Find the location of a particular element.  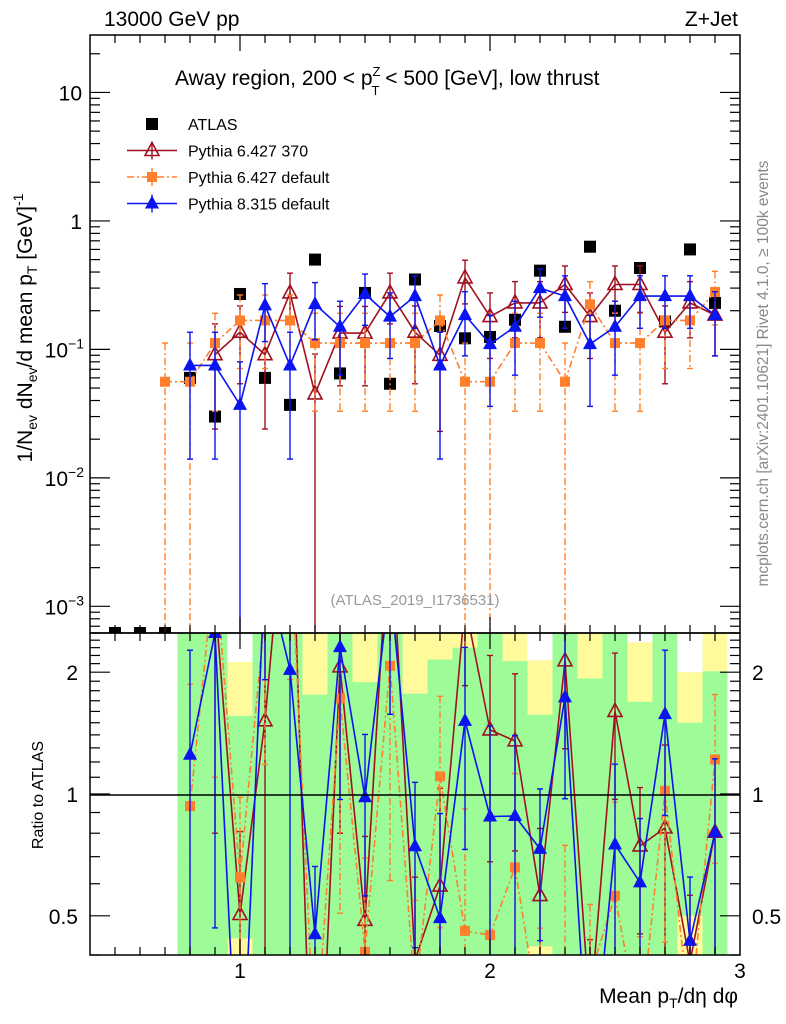

x-tick-label: 3 is located at coordinates (740, 971).